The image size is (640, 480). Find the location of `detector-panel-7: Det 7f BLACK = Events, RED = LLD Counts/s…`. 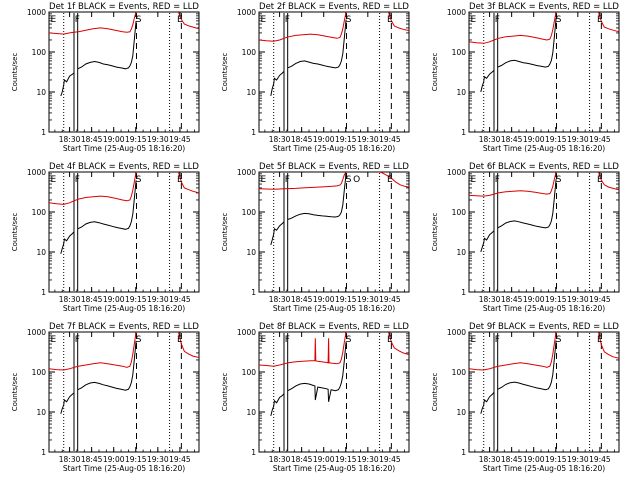

detector-panel-7: Det 7f BLACK = Events, RED = LLD Counts/s… is located at coordinates (105, 397).